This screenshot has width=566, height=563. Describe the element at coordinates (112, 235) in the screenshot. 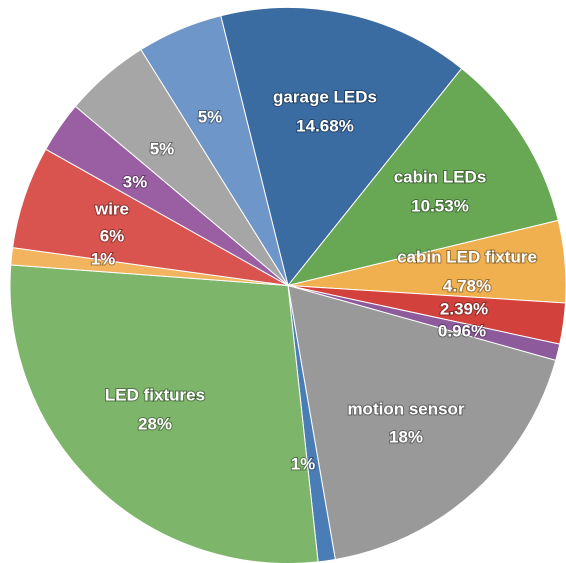

I see `value-label: 6%` at that location.